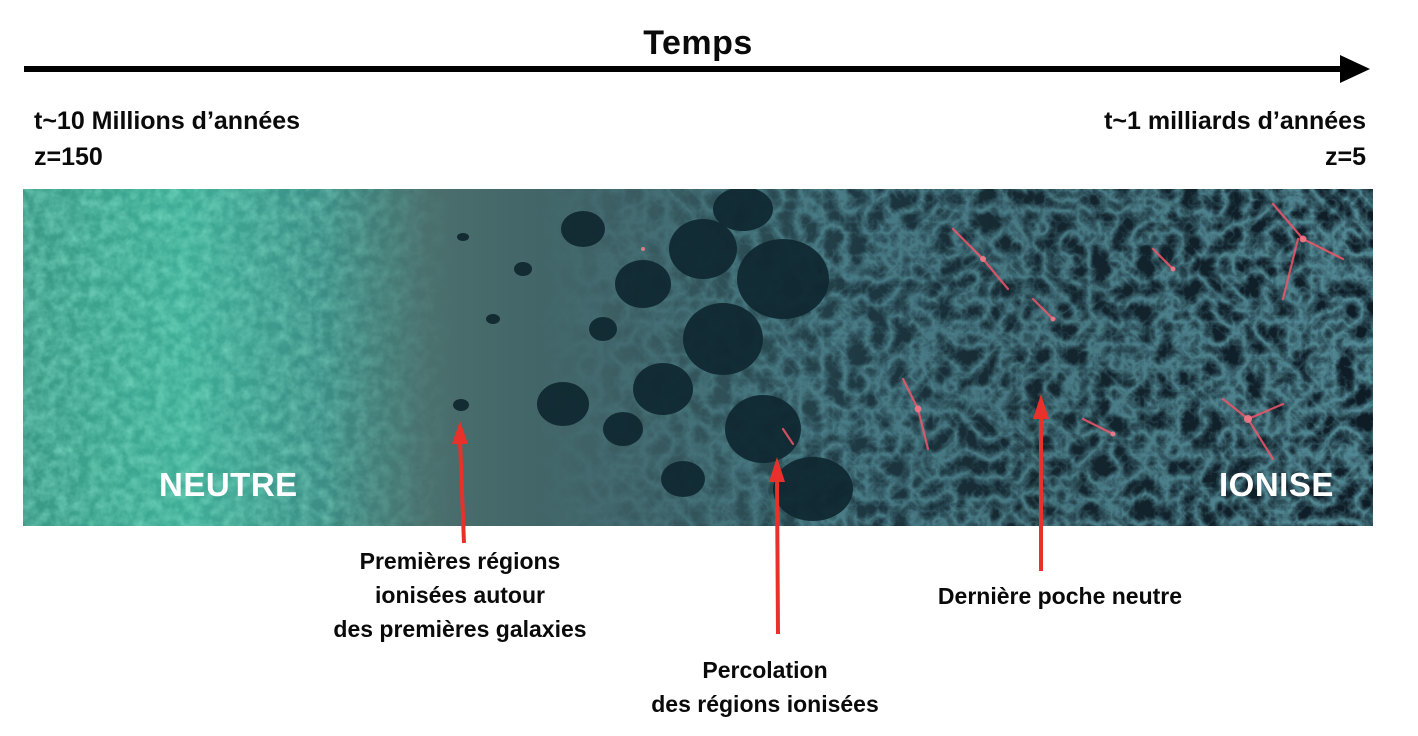  What do you see at coordinates (460, 482) in the screenshot?
I see `first-regions-arrow` at bounding box center [460, 482].